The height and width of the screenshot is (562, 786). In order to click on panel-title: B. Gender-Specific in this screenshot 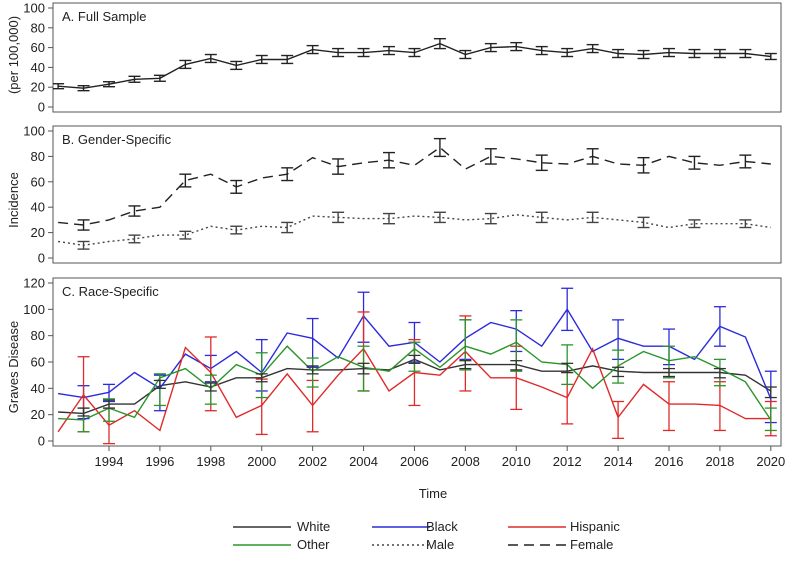, I will do `click(117, 139)`.